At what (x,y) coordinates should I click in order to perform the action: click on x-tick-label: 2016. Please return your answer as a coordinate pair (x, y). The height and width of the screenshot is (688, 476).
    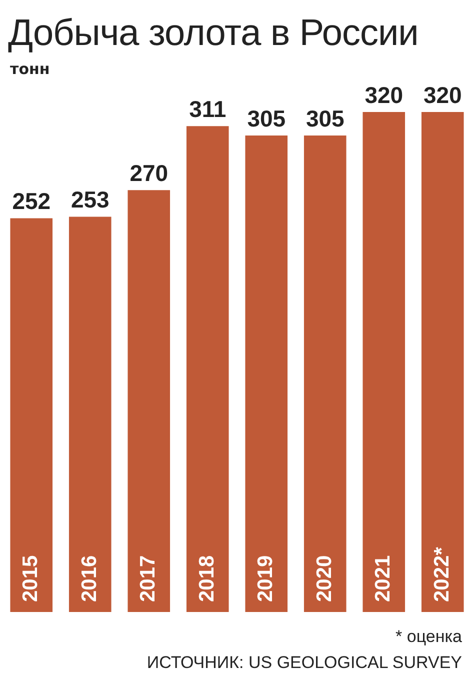
    Looking at the image, I should click on (89, 578).